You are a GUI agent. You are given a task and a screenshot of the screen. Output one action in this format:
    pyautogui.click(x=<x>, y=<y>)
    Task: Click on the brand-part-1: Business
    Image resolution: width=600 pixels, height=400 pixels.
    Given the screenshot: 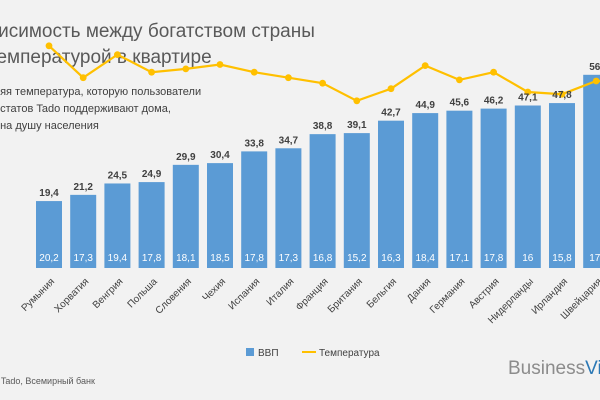 What is the action you would take?
    pyautogui.click(x=547, y=368)
    